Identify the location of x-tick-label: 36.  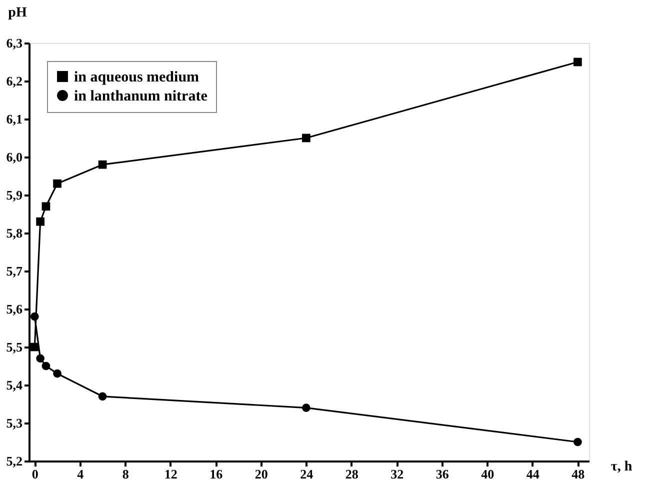
(443, 474).